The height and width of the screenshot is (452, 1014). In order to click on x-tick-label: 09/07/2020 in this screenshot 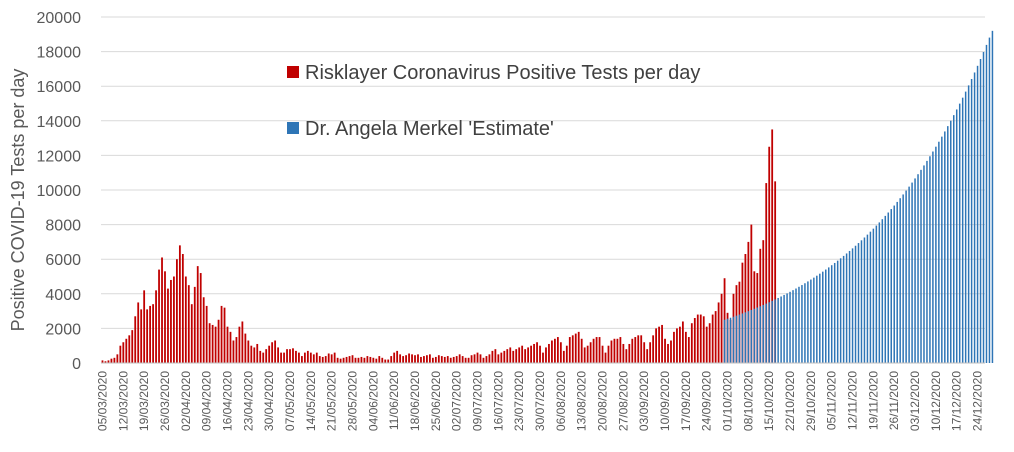, I will do `click(478, 401)`.